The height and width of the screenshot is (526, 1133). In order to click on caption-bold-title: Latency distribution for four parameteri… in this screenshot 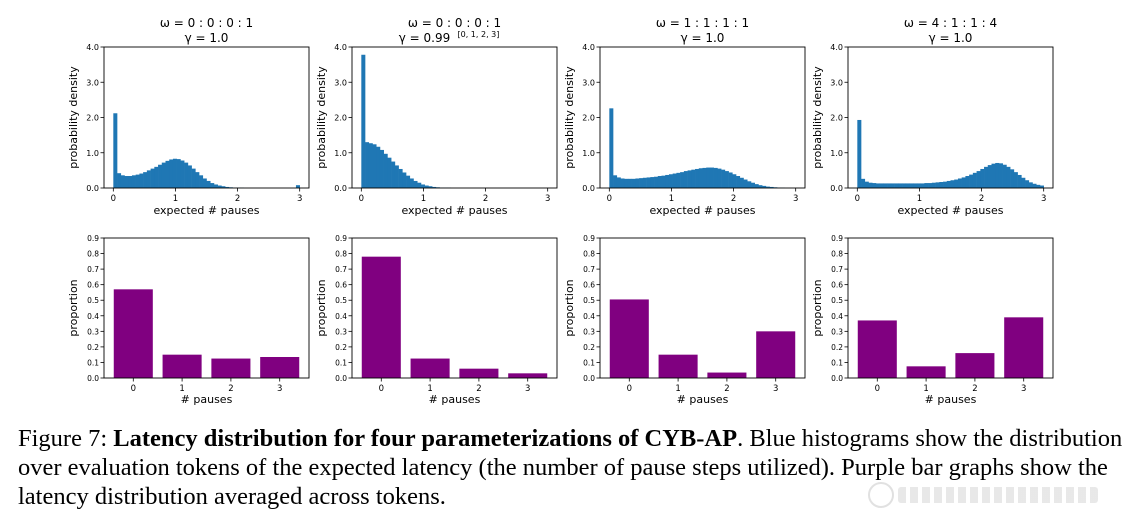, I will do `click(425, 438)`.